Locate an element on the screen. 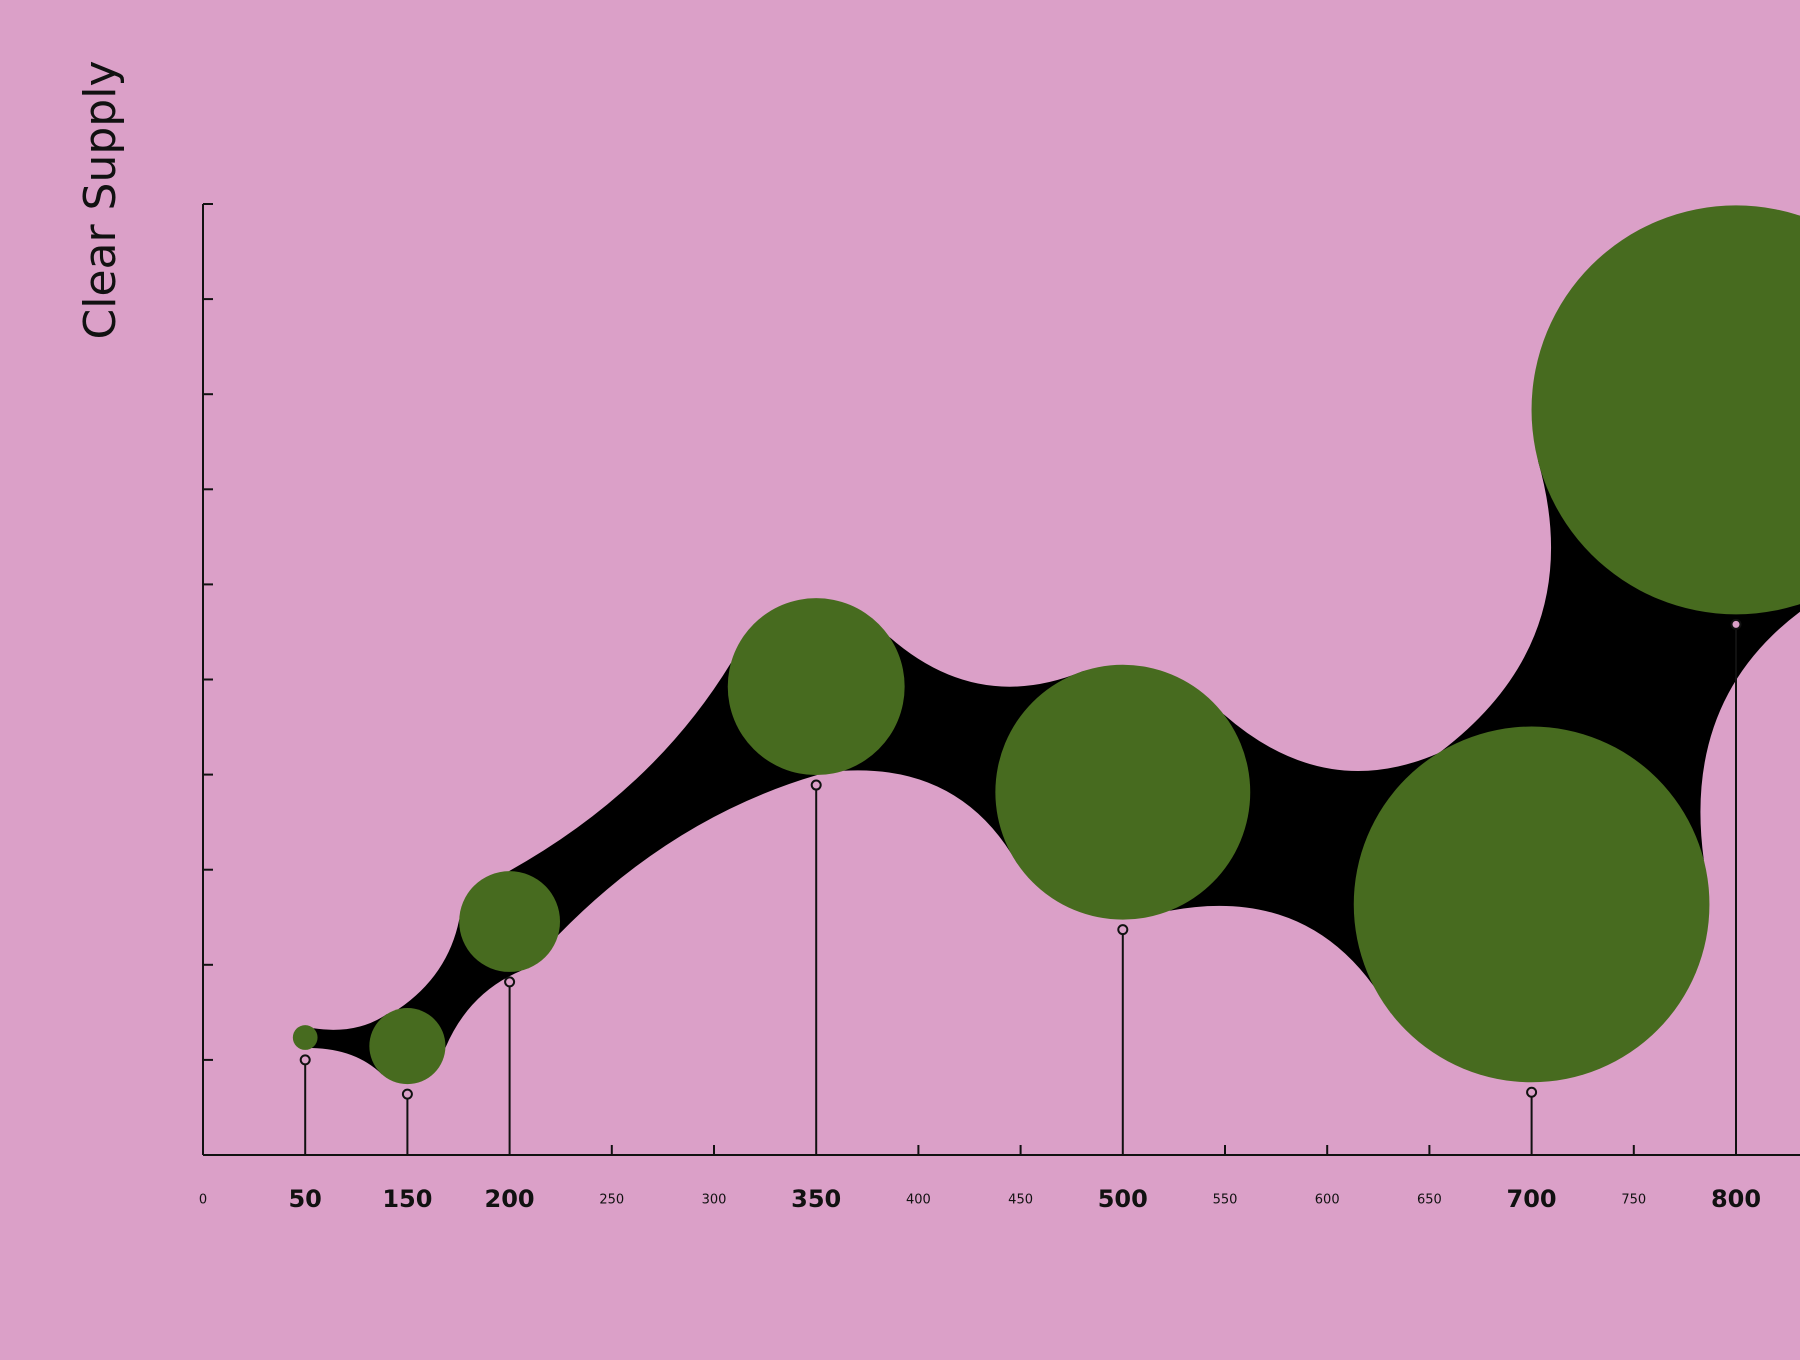 The image size is (1800, 1360). x-tick-label: 300 is located at coordinates (714, 1200).